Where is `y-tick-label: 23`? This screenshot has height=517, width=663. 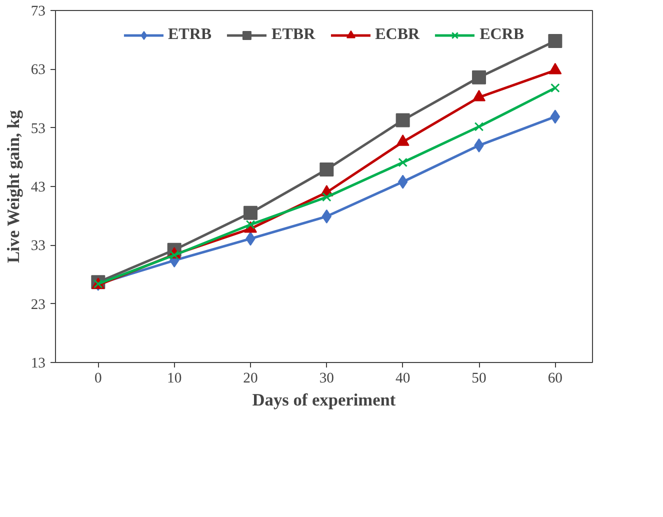
y-tick-label: 23 is located at coordinates (38, 304).